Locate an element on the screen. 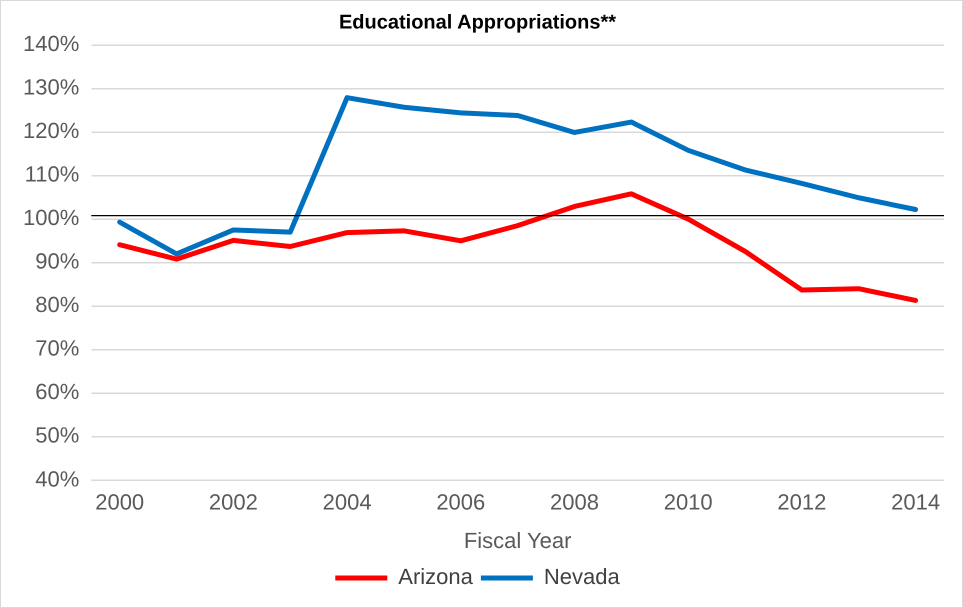  x-axis-title: Fiscal Year is located at coordinates (518, 540).